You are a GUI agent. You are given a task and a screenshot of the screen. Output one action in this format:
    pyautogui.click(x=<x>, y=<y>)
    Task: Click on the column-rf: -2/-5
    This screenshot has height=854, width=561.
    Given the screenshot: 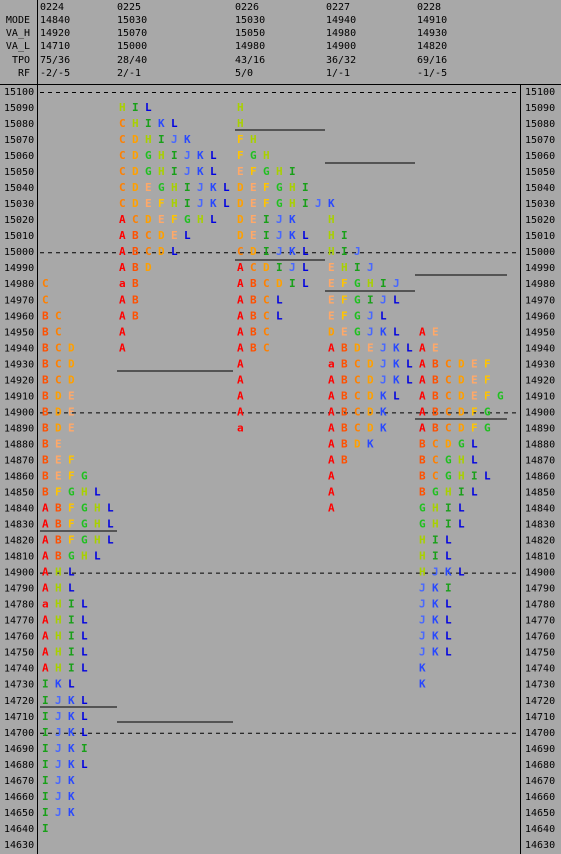 What is the action you would take?
    pyautogui.click(x=55, y=73)
    